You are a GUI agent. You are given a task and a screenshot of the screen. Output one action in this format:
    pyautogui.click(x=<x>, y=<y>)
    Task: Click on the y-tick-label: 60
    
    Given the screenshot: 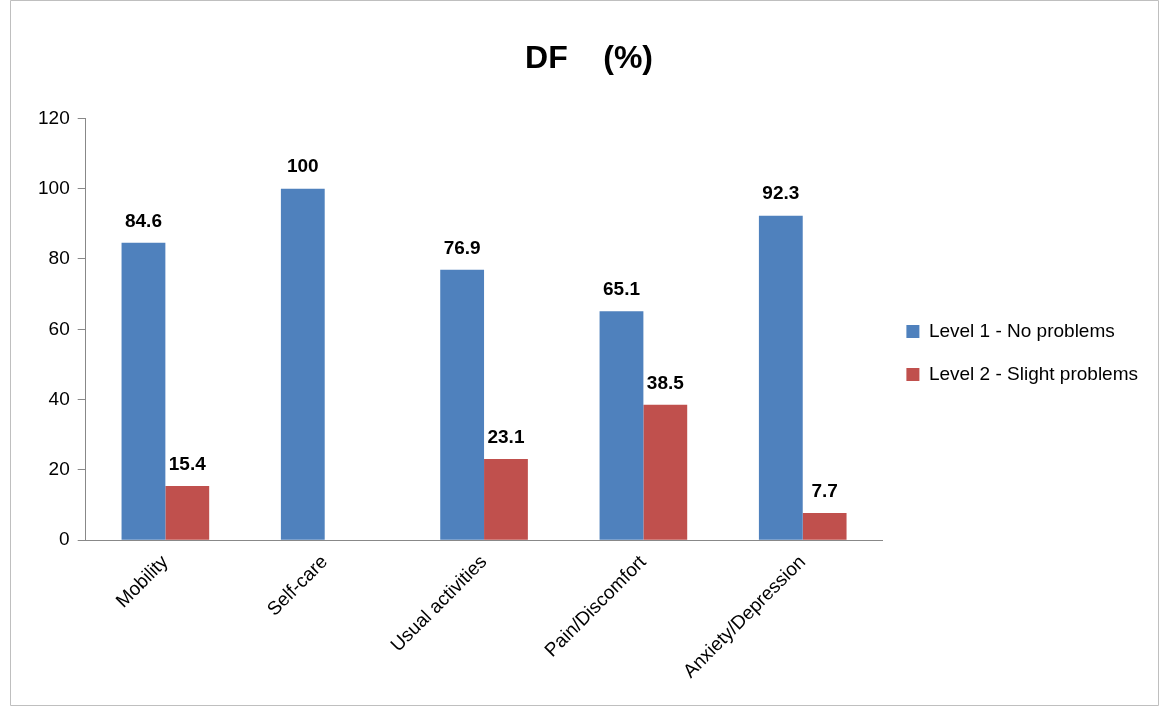 What is the action you would take?
    pyautogui.click(x=59, y=328)
    